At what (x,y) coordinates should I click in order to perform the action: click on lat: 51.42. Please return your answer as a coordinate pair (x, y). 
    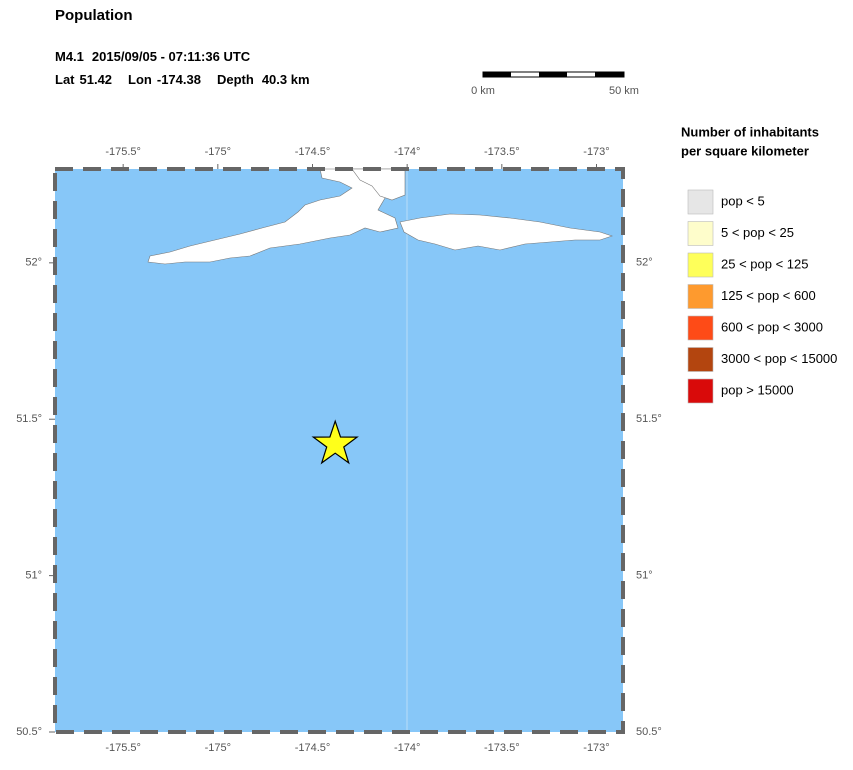
    Looking at the image, I should click on (96, 79).